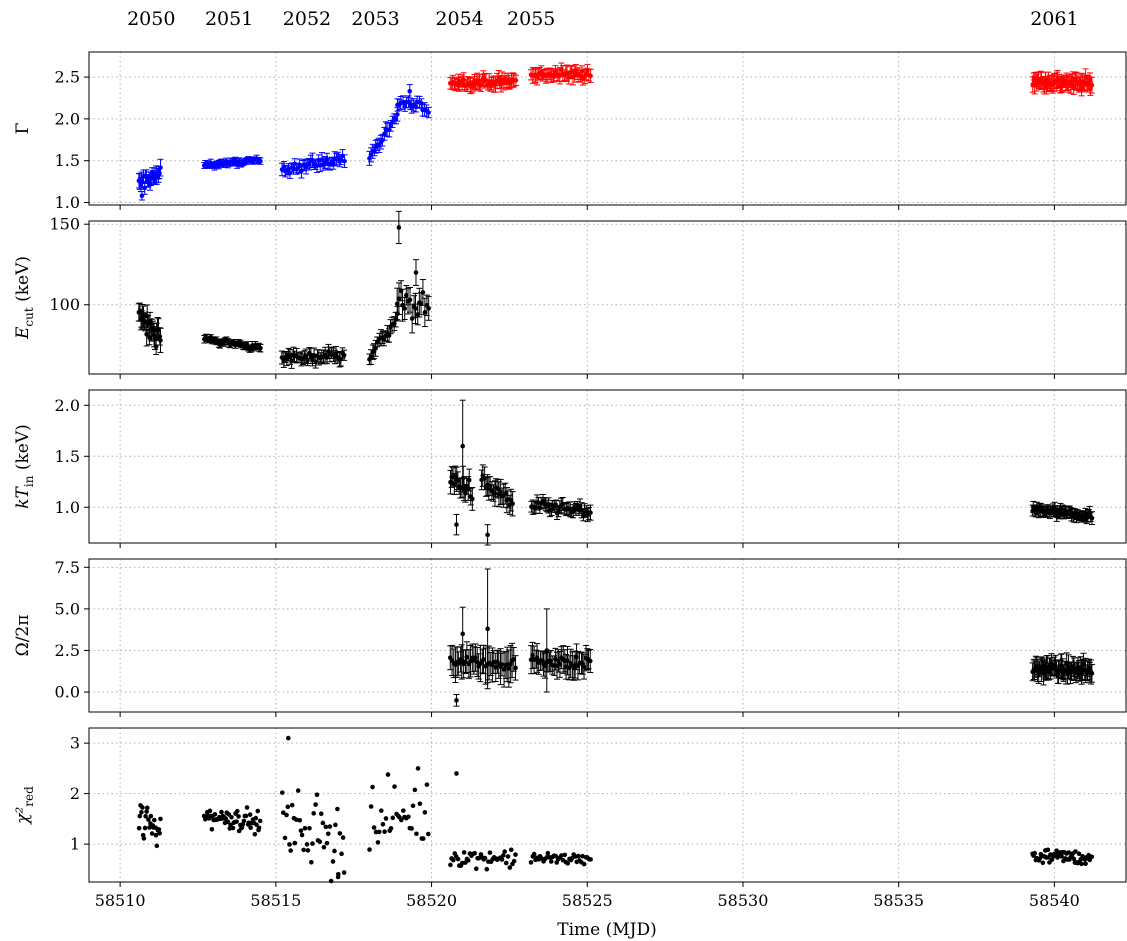 The height and width of the screenshot is (941, 1127). I want to click on y-tick-label: 2.5, so click(67, 650).